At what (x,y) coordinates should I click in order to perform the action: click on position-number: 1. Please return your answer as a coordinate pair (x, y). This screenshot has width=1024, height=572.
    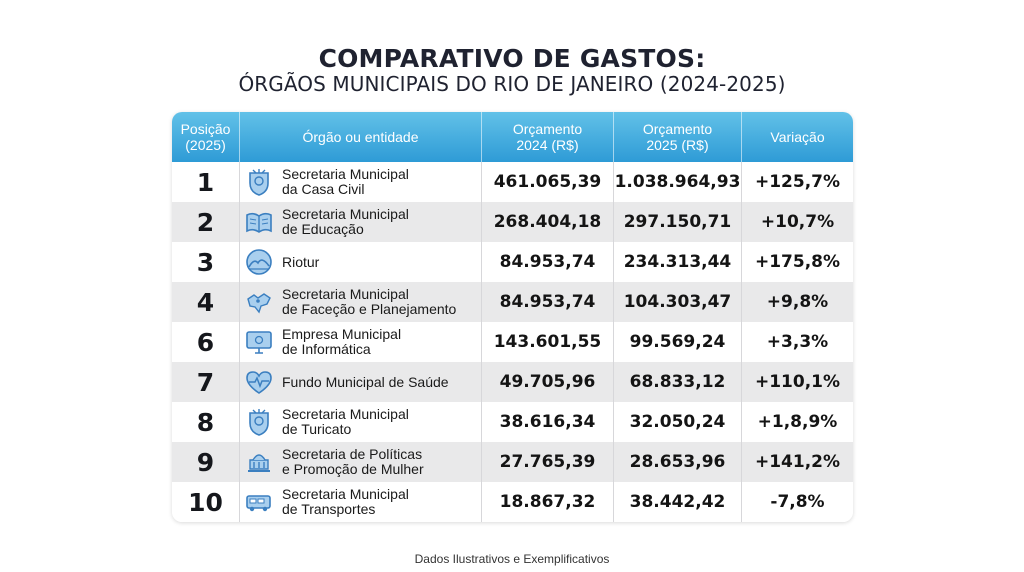
    Looking at the image, I should click on (205, 182).